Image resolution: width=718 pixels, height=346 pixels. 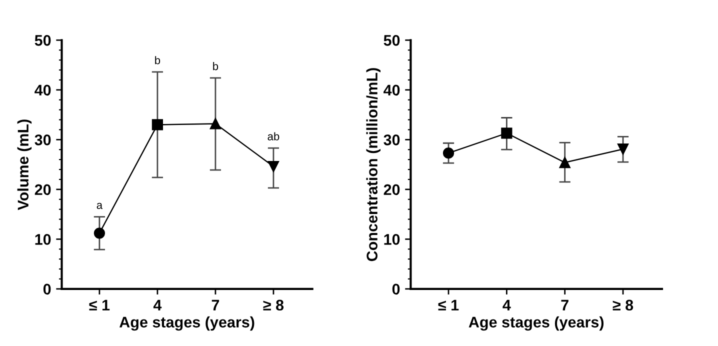 I want to click on annotation: ab, so click(x=274, y=136).